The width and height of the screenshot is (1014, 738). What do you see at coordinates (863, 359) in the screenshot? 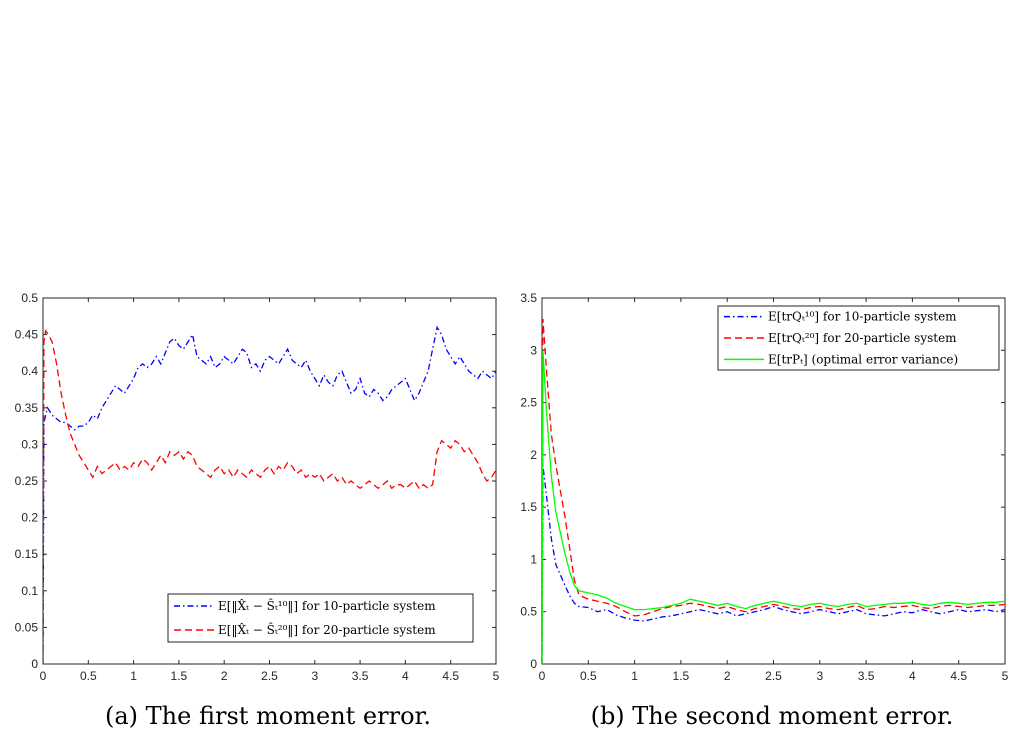
I see `legend-label-3: E[trPₜ] (optimal error variance)` at bounding box center [863, 359].